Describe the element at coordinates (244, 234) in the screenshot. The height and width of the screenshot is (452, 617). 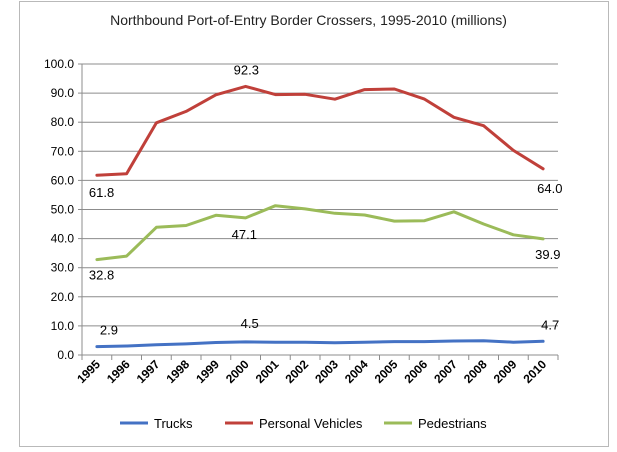
I see `data-label: 47.1` at that location.